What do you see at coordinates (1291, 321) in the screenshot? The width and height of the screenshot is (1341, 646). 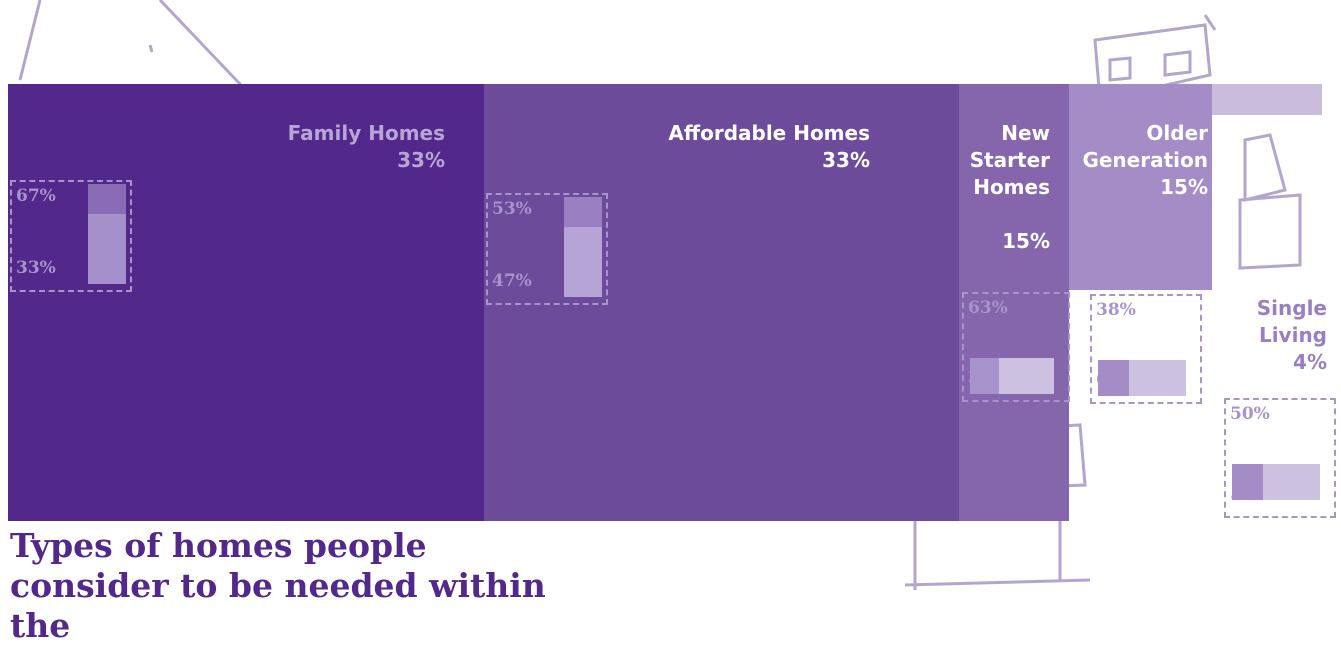 I see `segment-label: Single Living` at bounding box center [1291, 321].